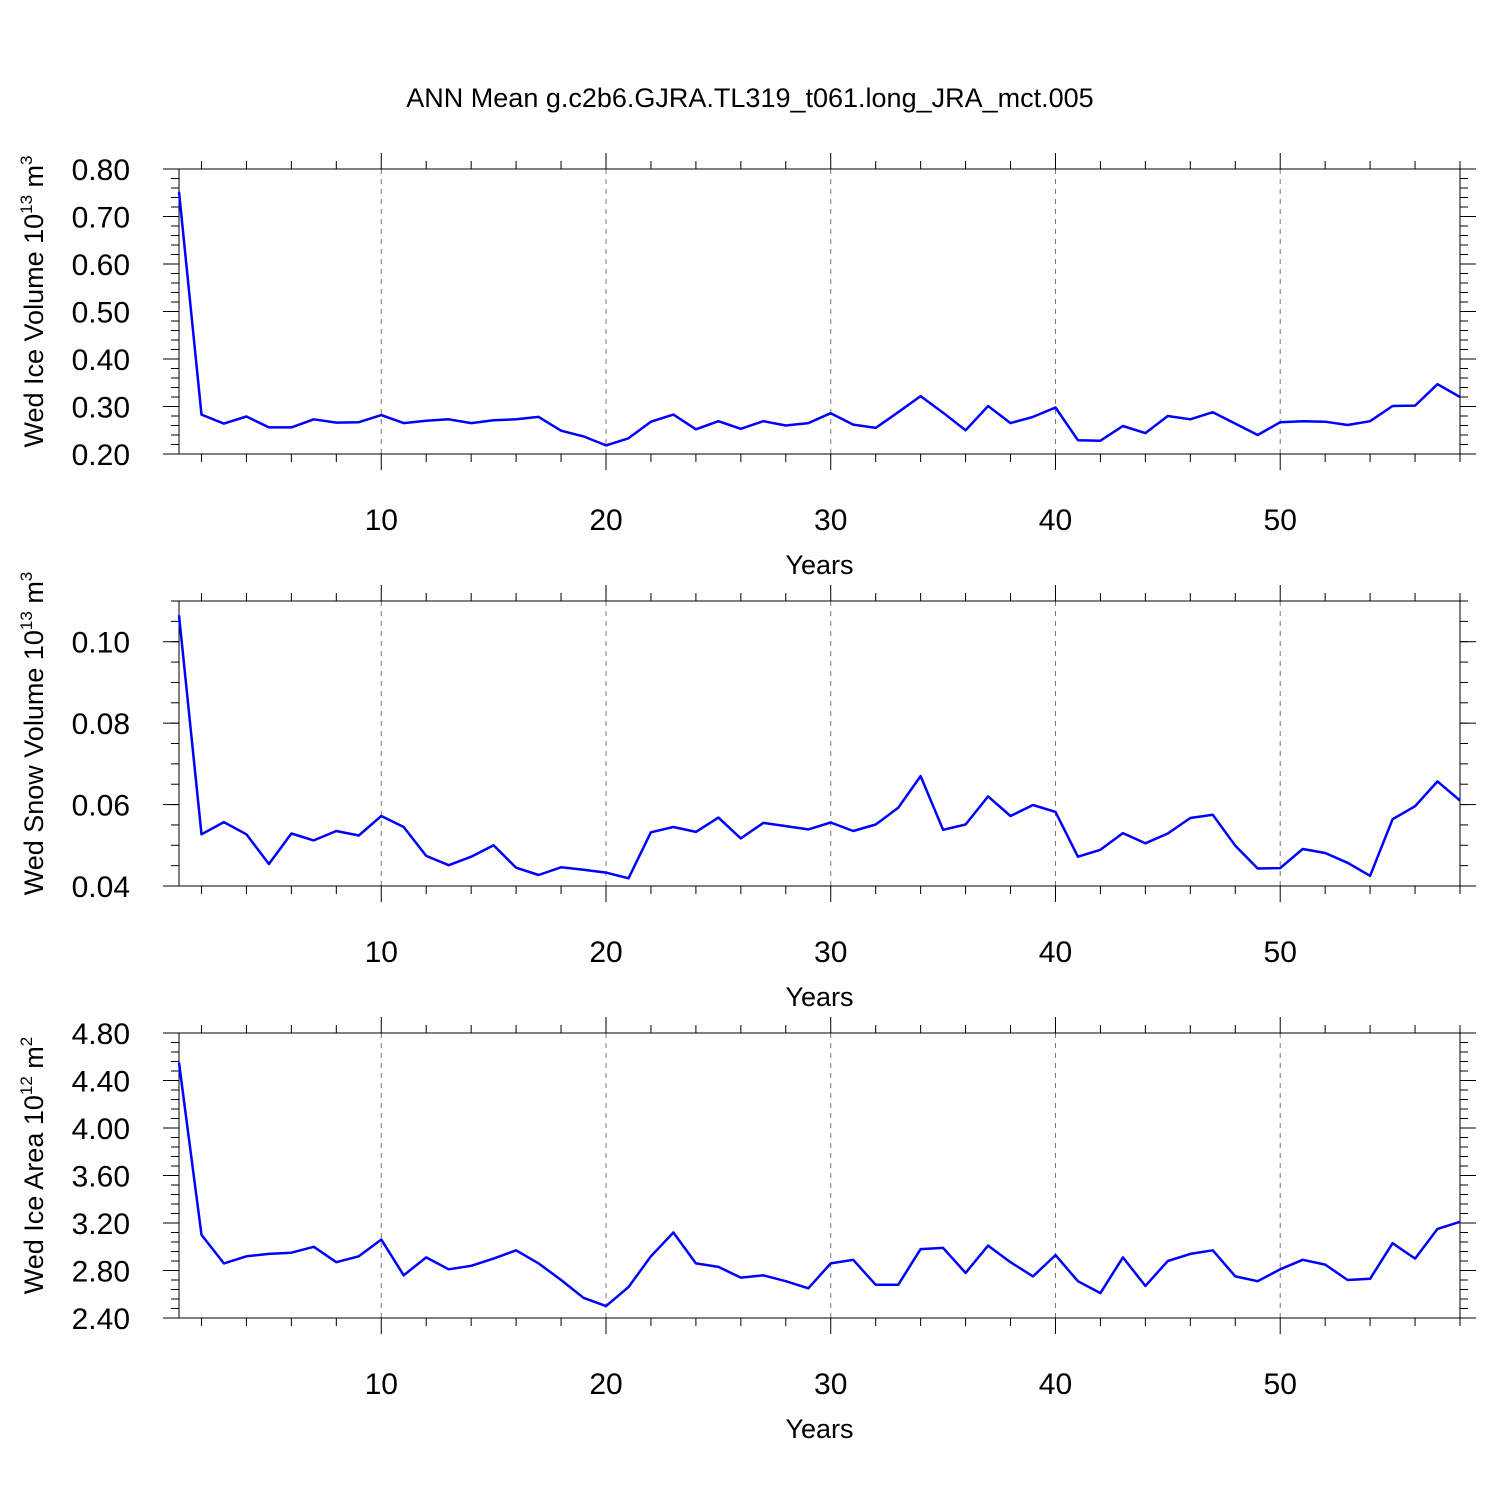 The image size is (1500, 1505). I want to click on ice-volume-y-tick-label: 0.30, so click(101, 408).